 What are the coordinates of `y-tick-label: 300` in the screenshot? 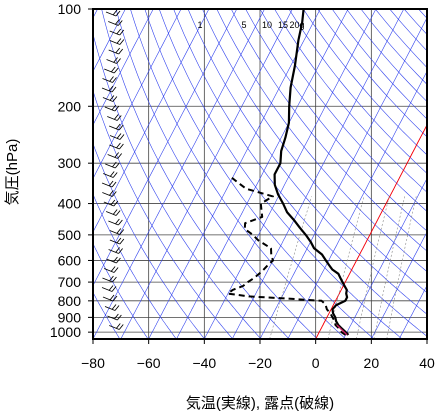 It's located at (70, 163).